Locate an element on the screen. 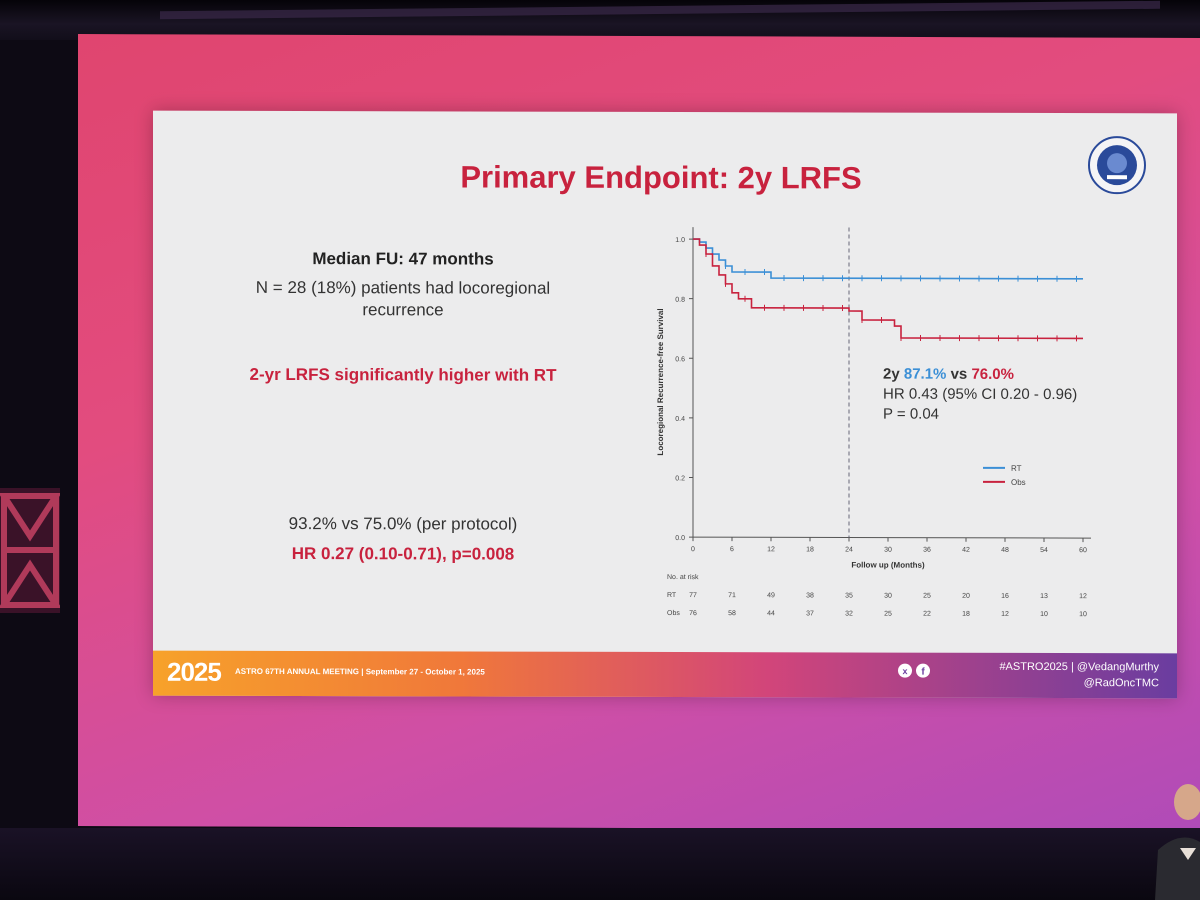 The width and height of the screenshot is (1200, 900). x-tick-label: 60 is located at coordinates (1083, 550).